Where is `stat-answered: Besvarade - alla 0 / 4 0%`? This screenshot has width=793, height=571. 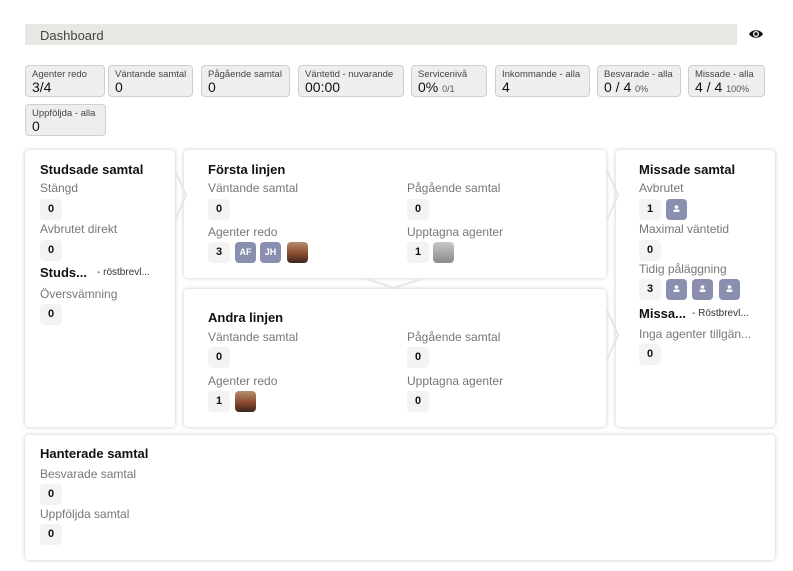
stat-answered: Besvarade - alla 0 / 4 0% is located at coordinates (639, 81).